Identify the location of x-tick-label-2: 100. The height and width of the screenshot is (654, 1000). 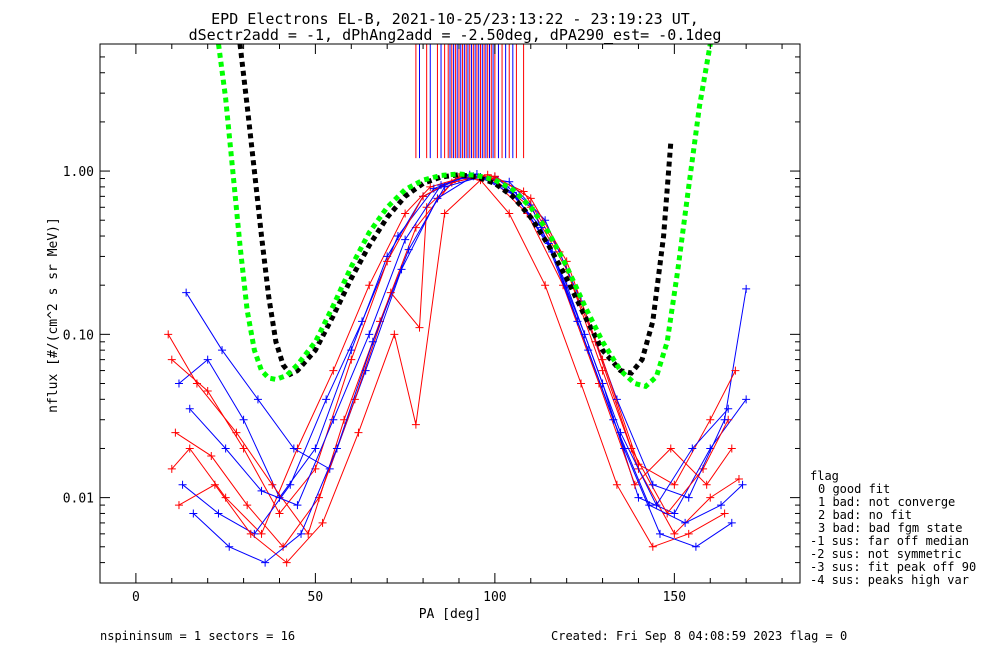
(494, 597).